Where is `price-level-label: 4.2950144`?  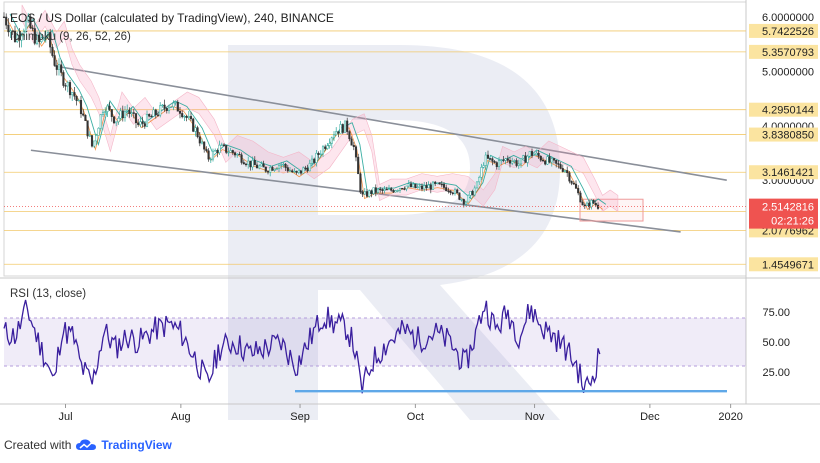 price-level-label: 4.2950144 is located at coordinates (788, 111).